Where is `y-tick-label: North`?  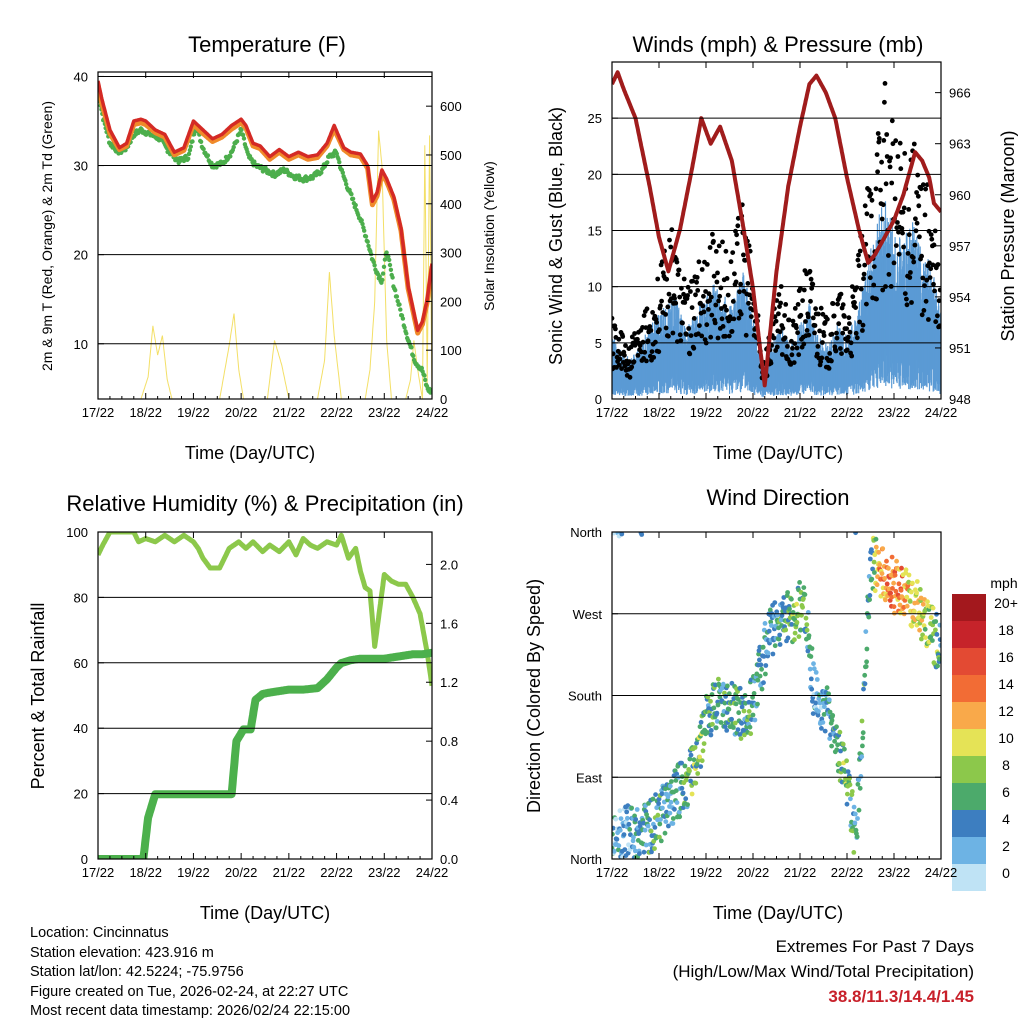 y-tick-label: North is located at coordinates (586, 532).